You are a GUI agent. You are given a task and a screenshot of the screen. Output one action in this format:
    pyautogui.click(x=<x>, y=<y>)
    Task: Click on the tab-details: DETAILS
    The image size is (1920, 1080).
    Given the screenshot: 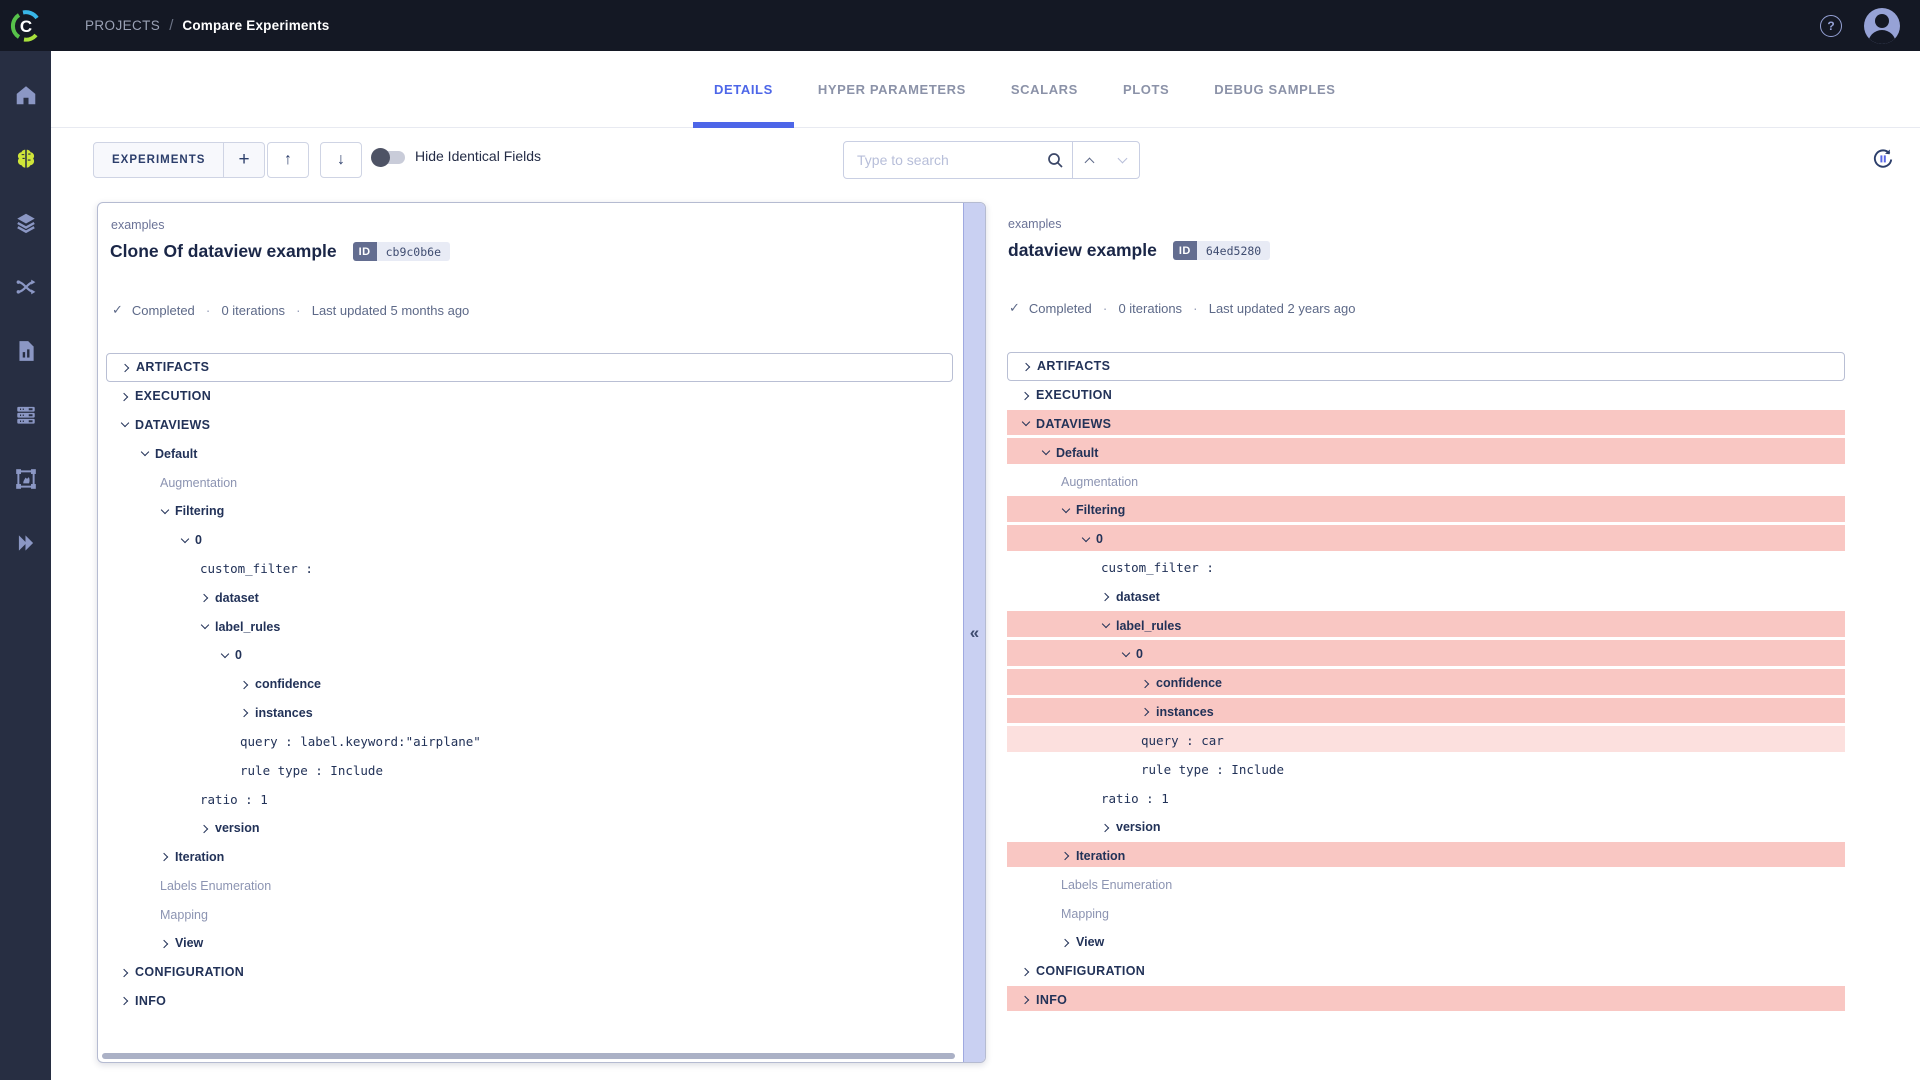 What is the action you would take?
    pyautogui.click(x=743, y=89)
    